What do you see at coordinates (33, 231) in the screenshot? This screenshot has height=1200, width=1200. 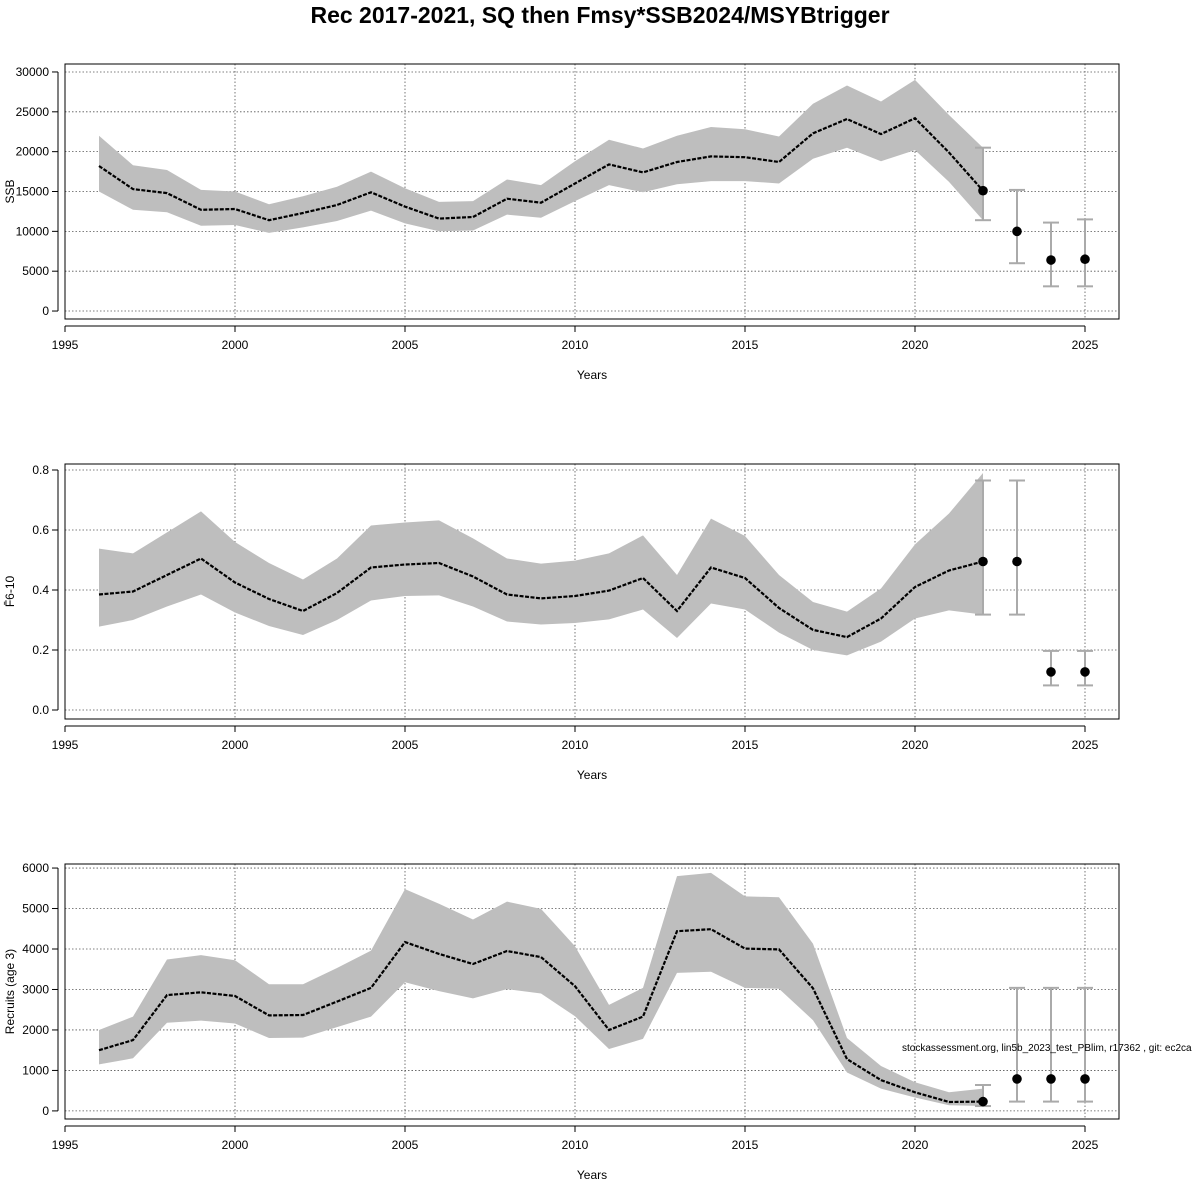 I see `ssb-y-tick-label: 10000` at bounding box center [33, 231].